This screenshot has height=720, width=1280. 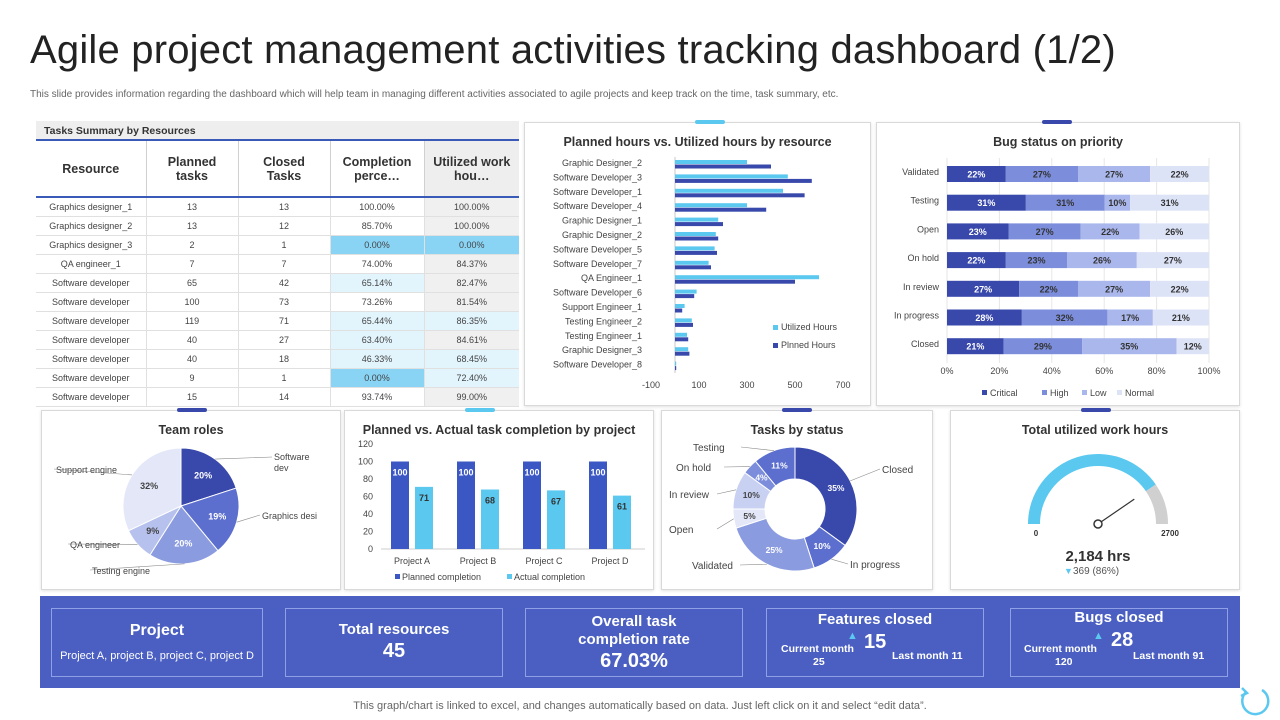 What do you see at coordinates (365, 444) in the screenshot?
I see `y-tick-label: 120` at bounding box center [365, 444].